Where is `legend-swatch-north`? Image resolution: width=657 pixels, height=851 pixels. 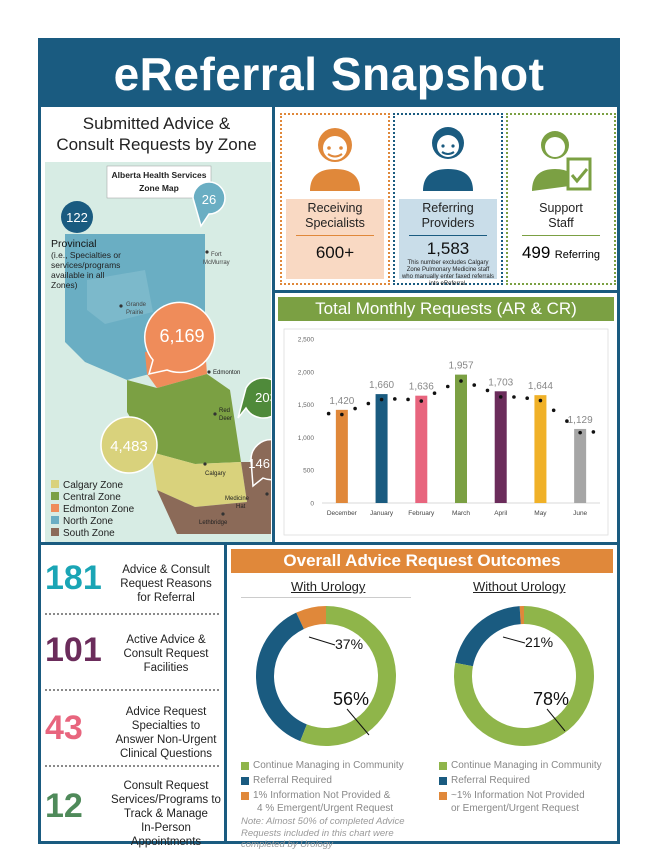
legend-swatch-north is located at coordinates (55, 520).